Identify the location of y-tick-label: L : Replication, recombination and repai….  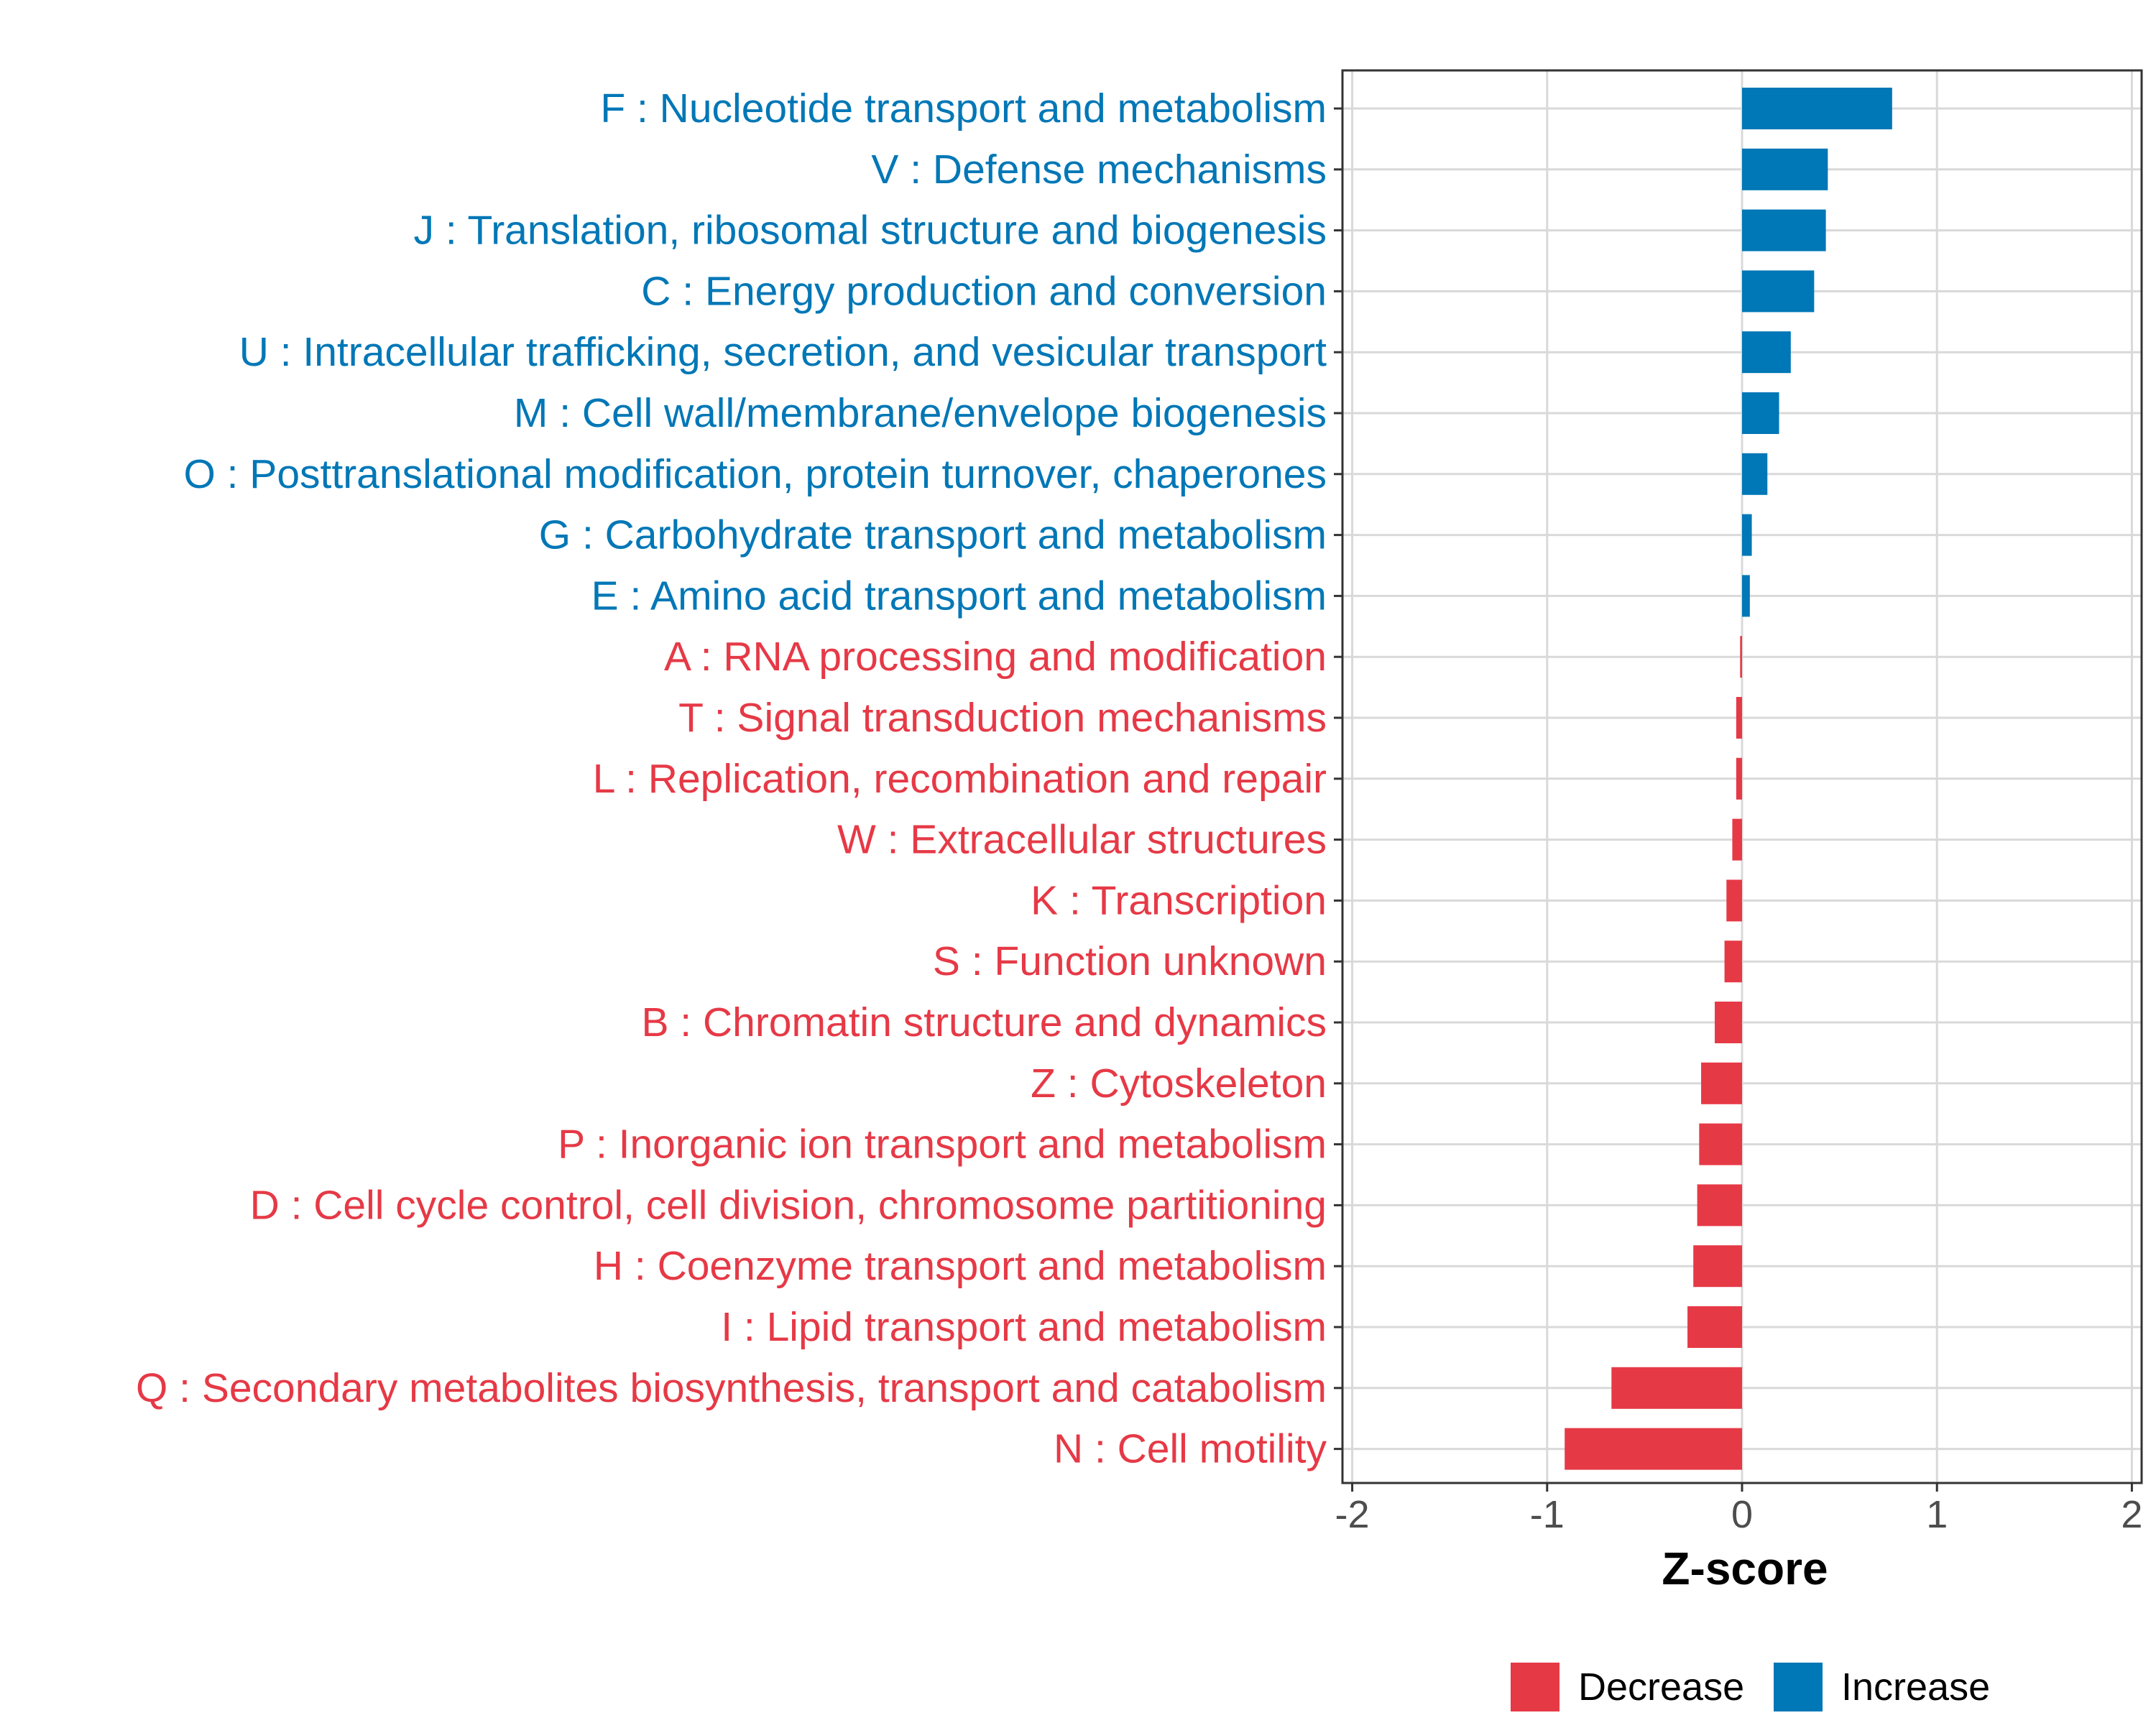
(960, 779).